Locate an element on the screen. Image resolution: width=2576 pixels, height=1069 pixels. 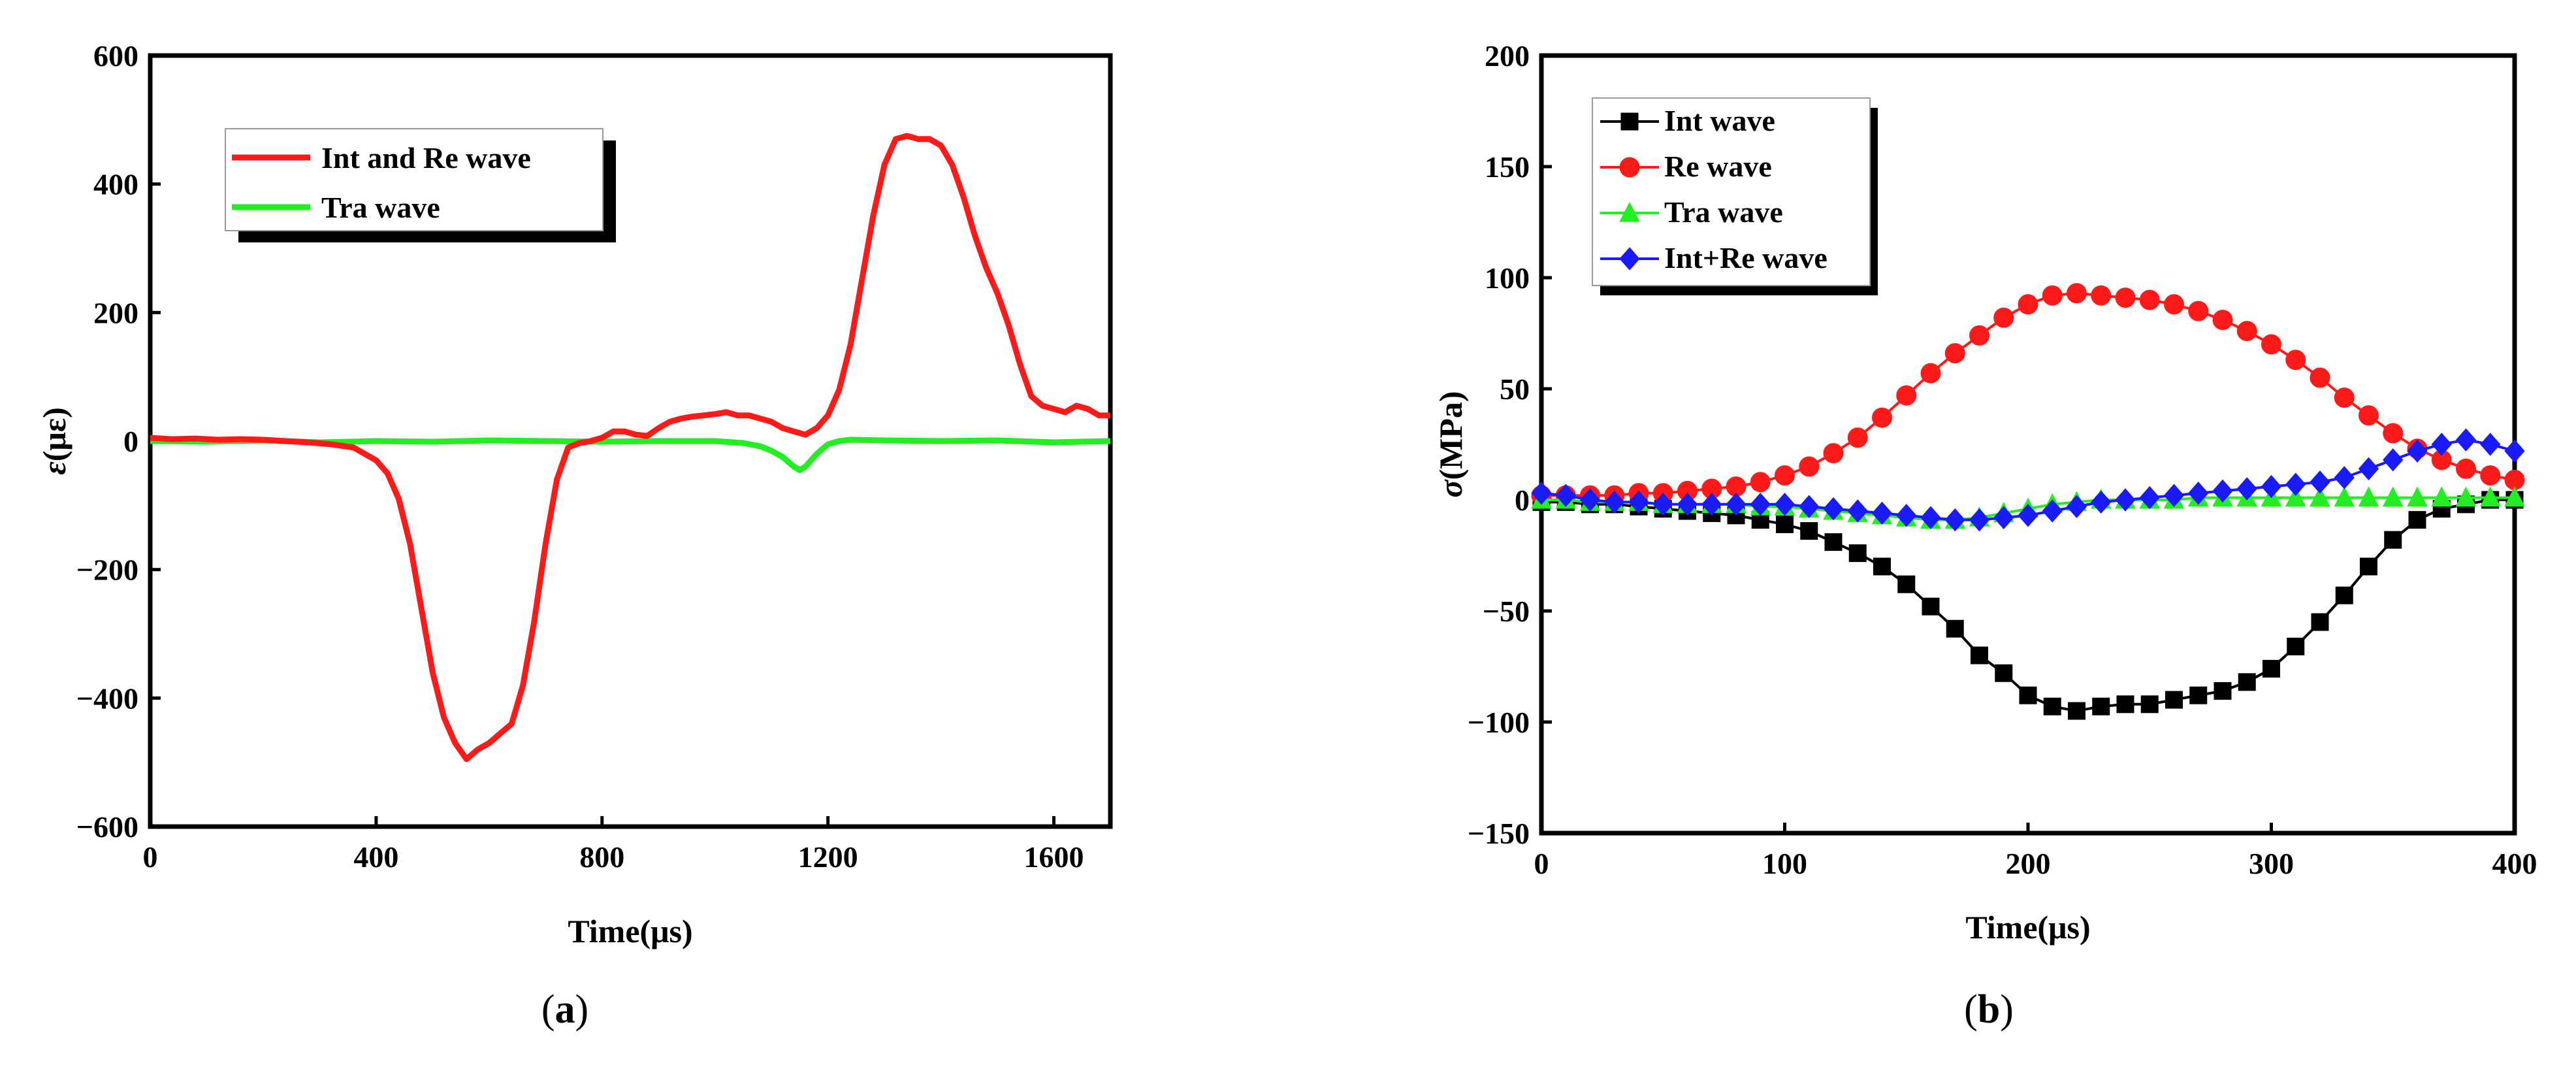
y-axis-title: σ(MPa) is located at coordinates (1450, 445).